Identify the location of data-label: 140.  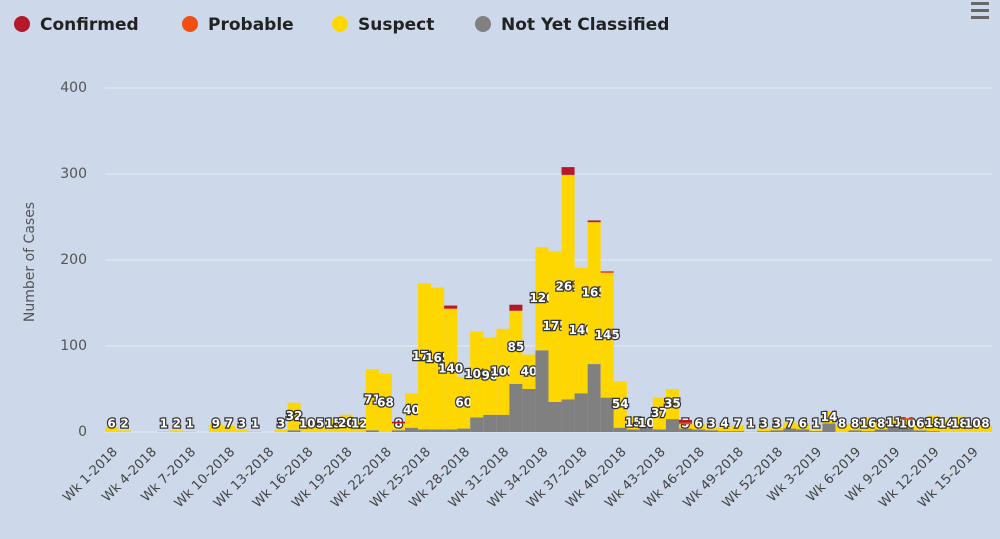
(450, 369).